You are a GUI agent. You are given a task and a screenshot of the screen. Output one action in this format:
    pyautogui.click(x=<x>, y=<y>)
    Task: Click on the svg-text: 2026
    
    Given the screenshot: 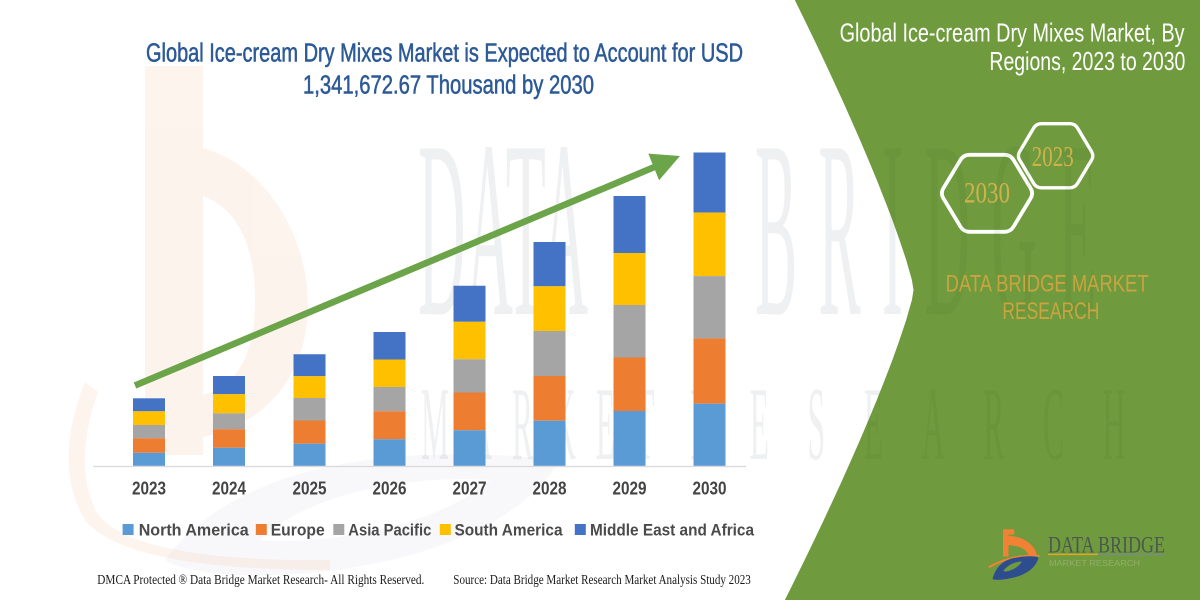 What is the action you would take?
    pyautogui.click(x=390, y=489)
    